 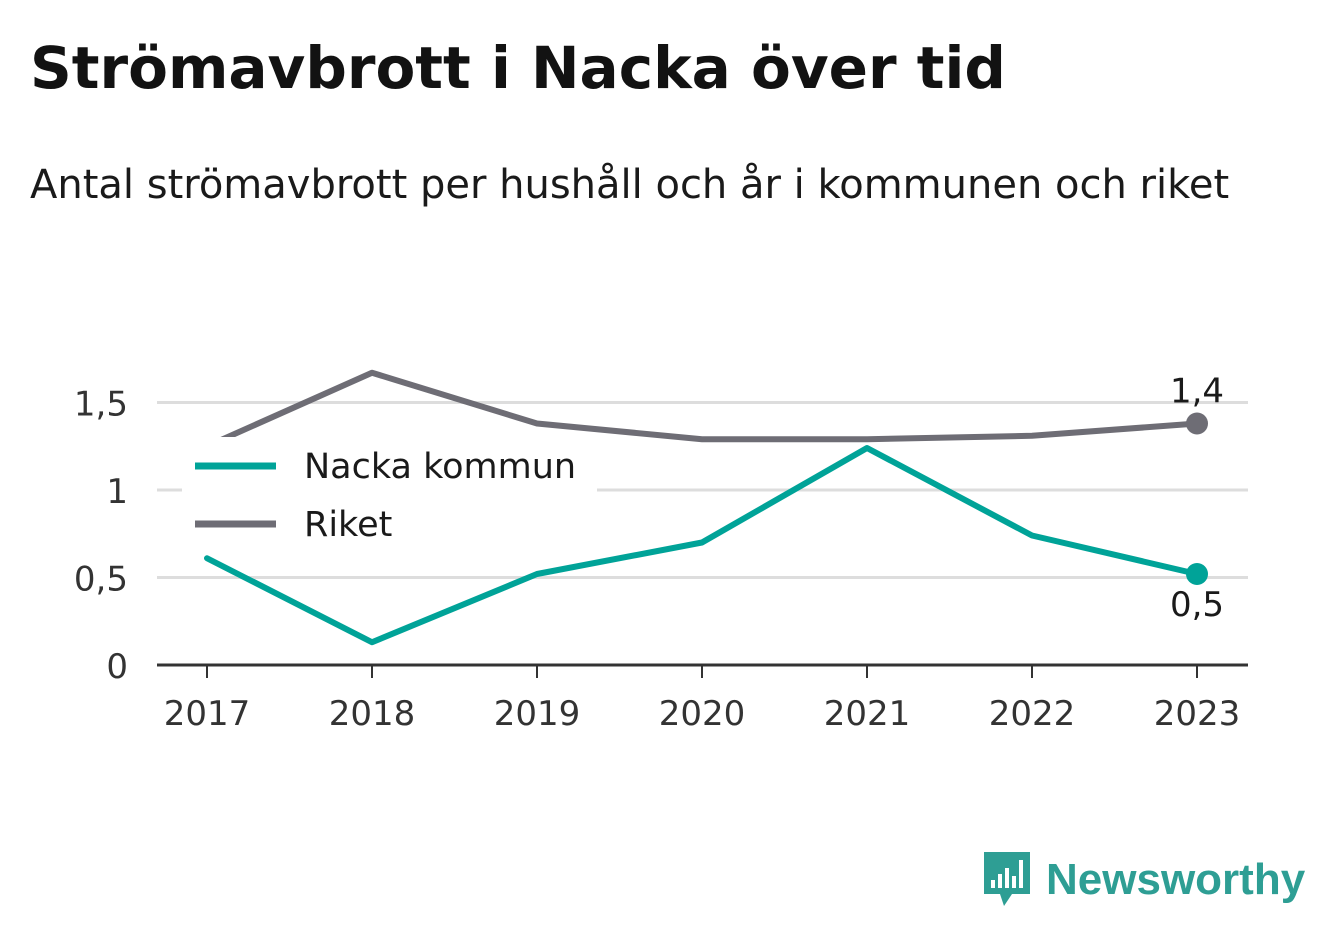 What do you see at coordinates (1197, 714) in the screenshot?
I see `x-tick-label: 2023` at bounding box center [1197, 714].